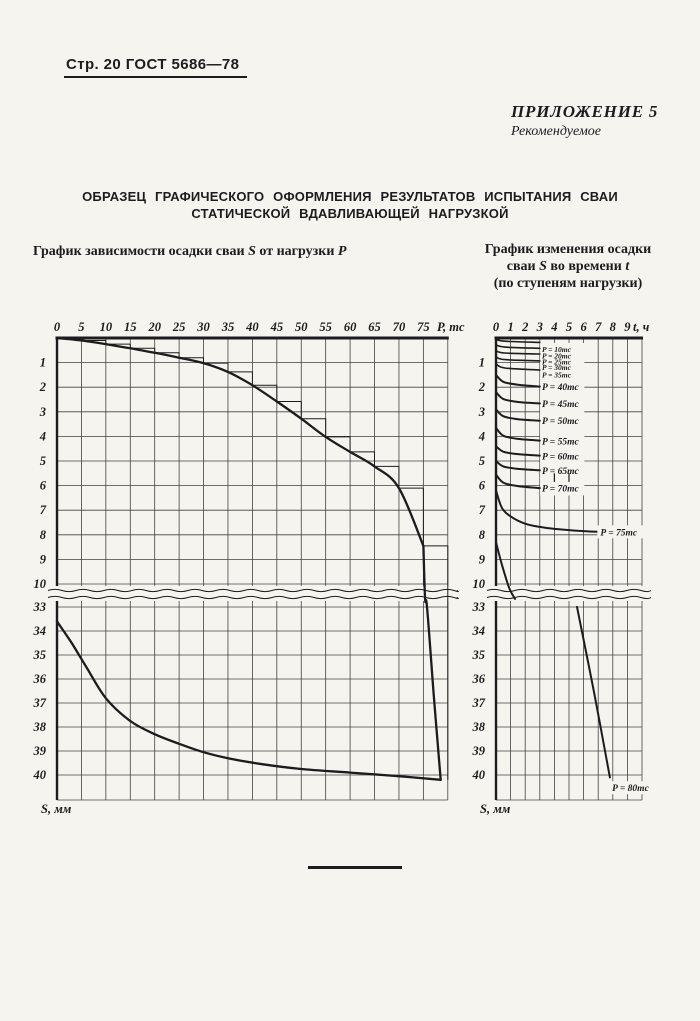 The image size is (700, 1021). What do you see at coordinates (556, 131) in the screenshot?
I see `appendix-subtitle: Рекомендуемое` at bounding box center [556, 131].